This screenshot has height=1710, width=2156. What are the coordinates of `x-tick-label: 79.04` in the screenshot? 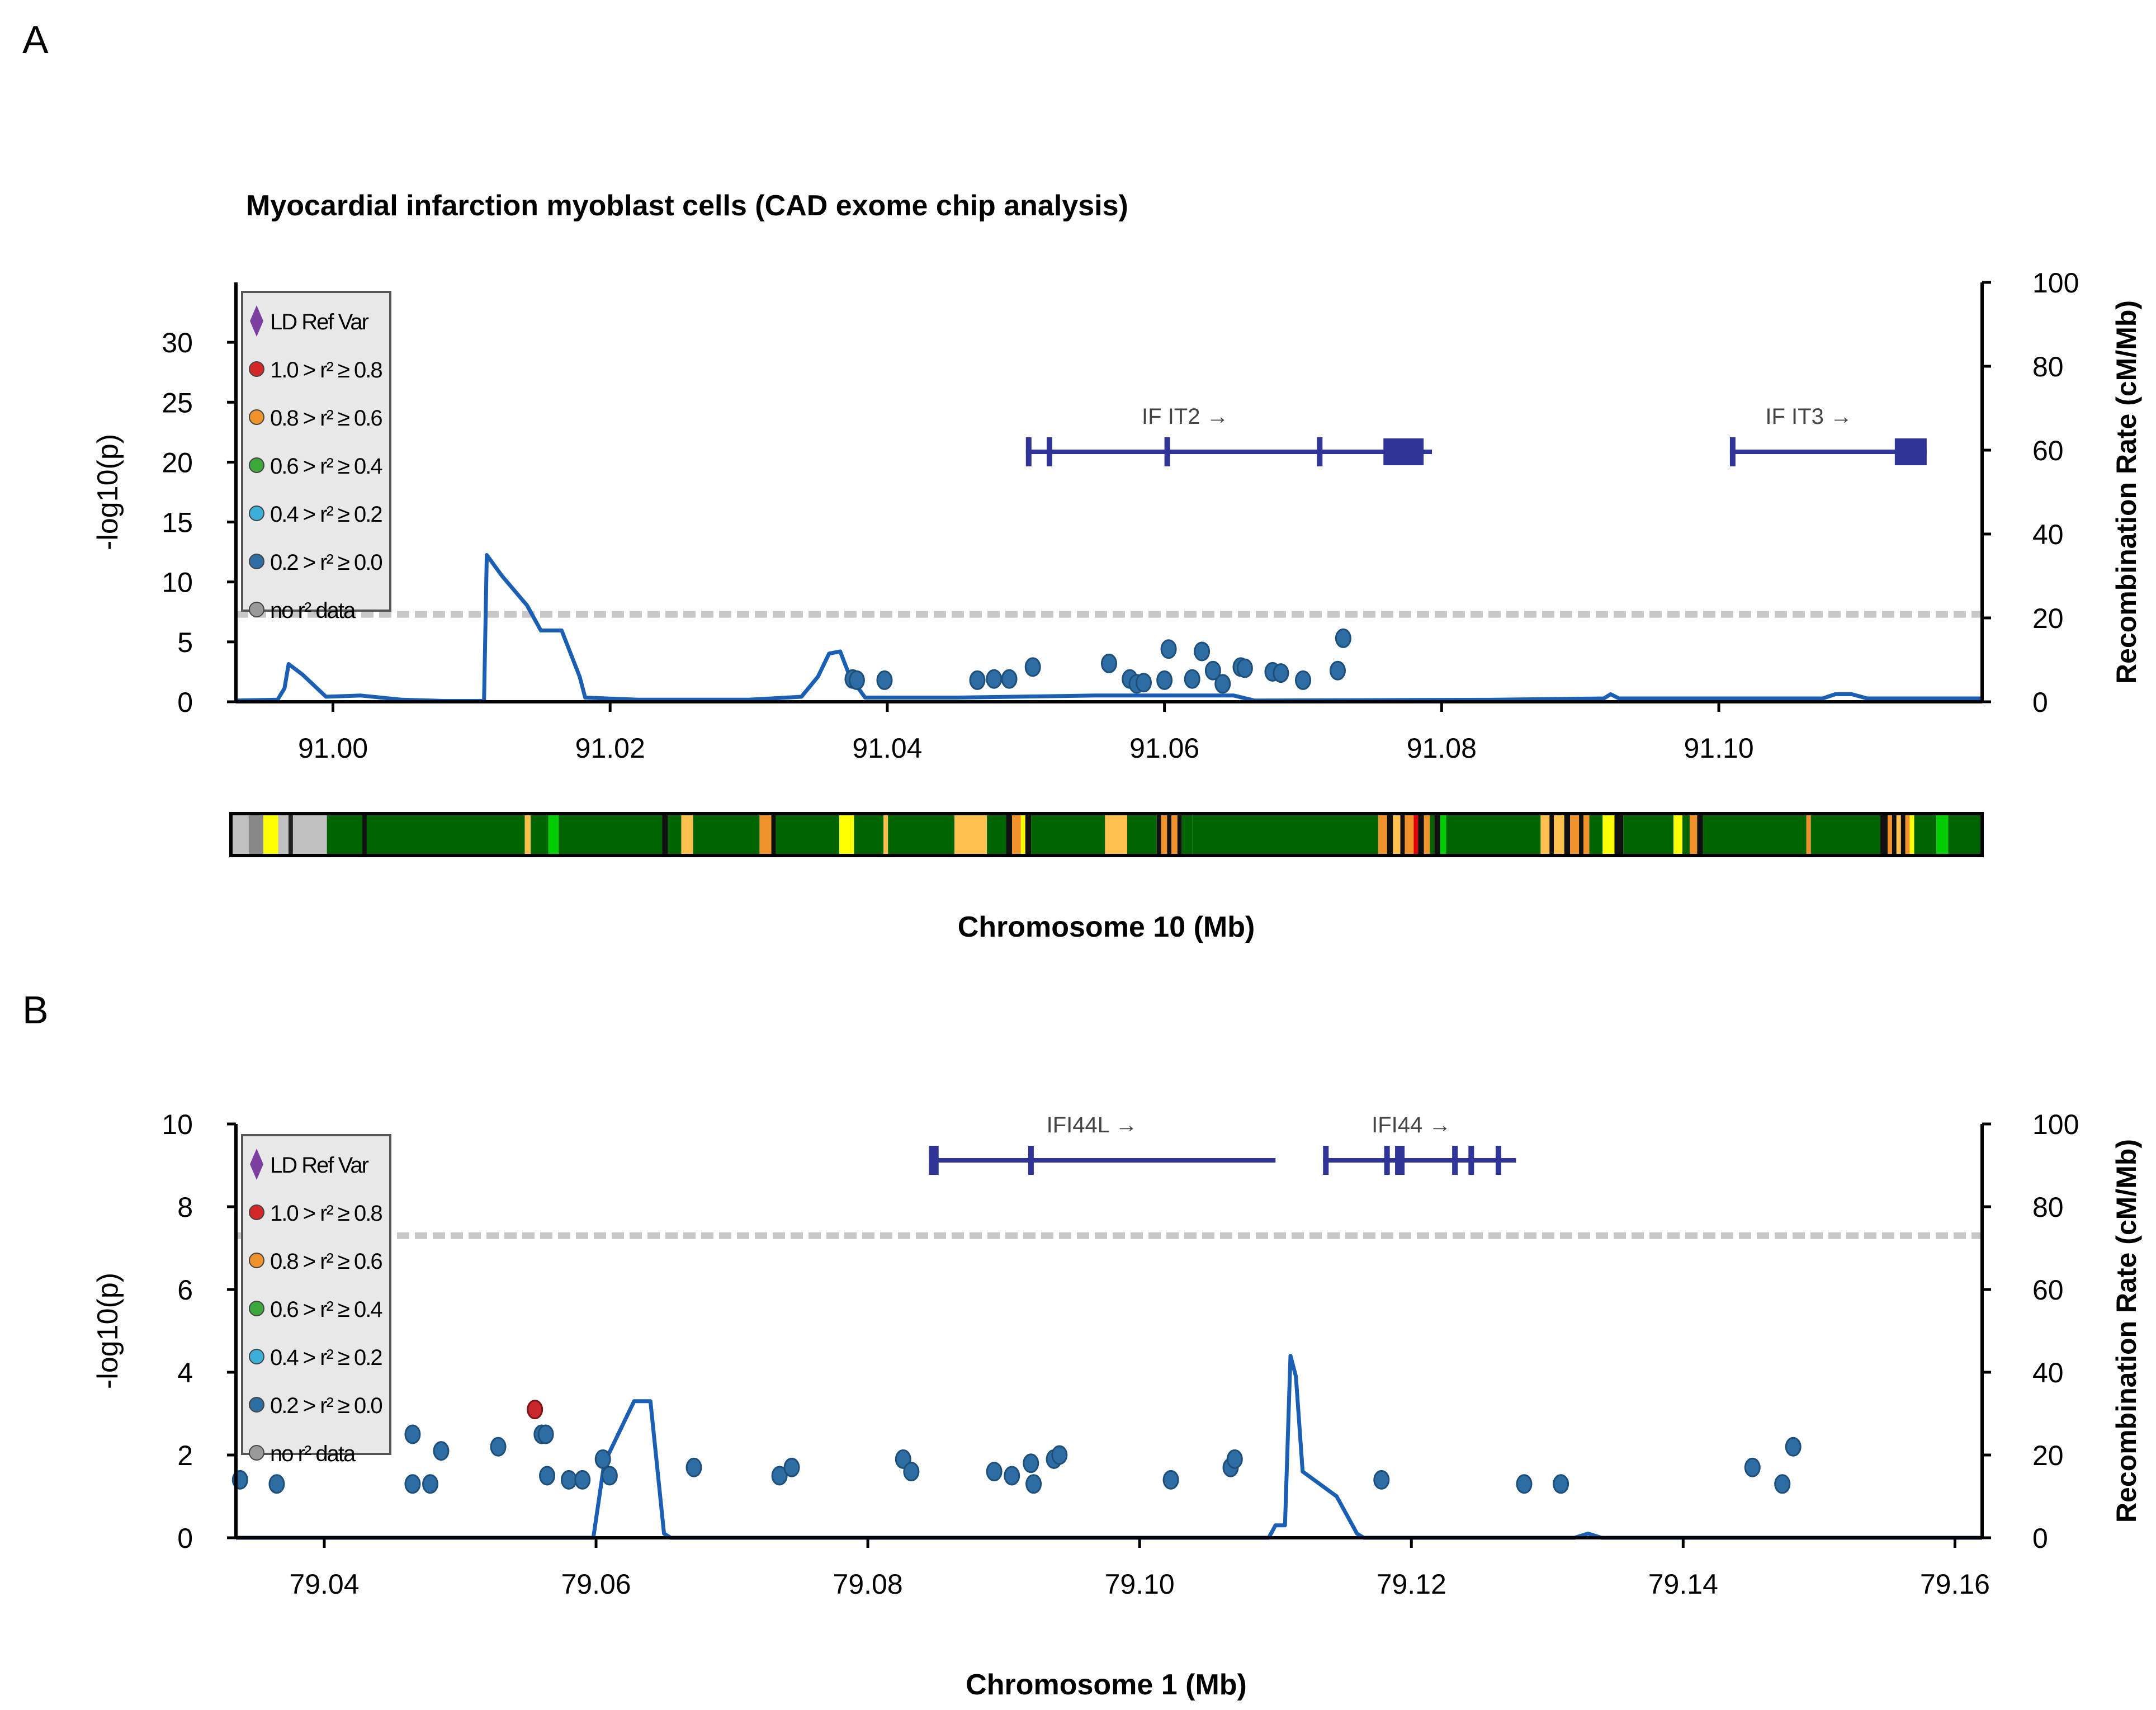 It's located at (324, 1584).